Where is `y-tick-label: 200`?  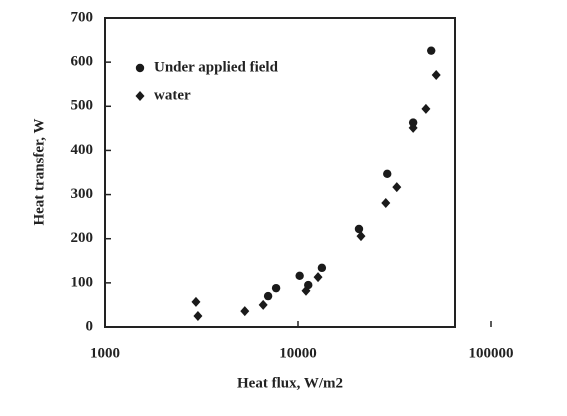
y-tick-label: 200 is located at coordinates (82, 238).